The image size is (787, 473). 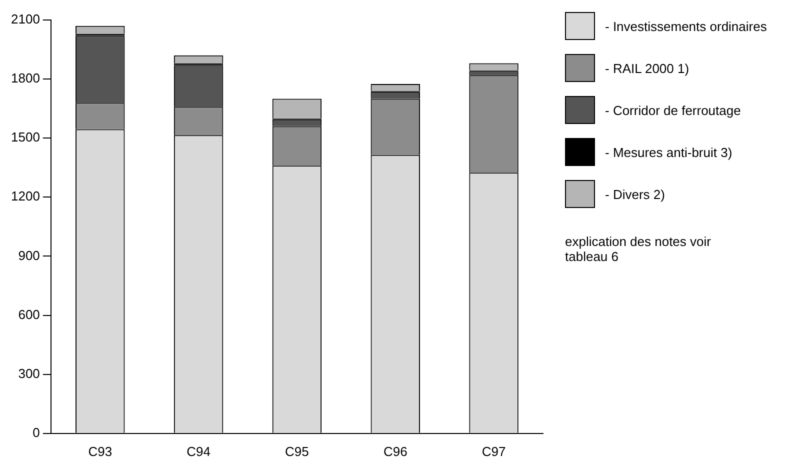 I want to click on x-tick-label: C93, so click(x=100, y=451).